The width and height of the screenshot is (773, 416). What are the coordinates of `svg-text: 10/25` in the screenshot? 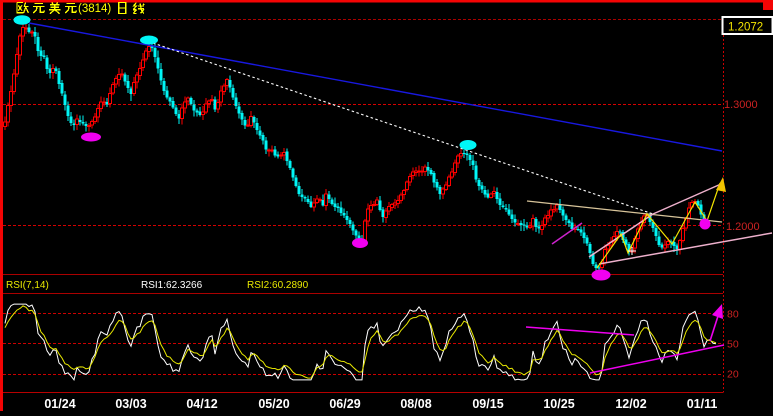 It's located at (558, 404).